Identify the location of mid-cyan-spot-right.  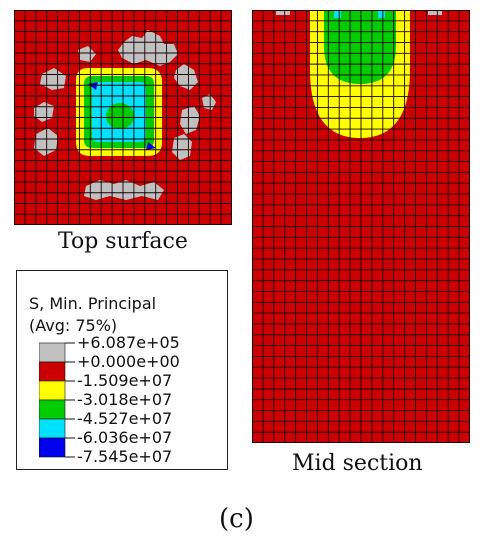
(381, 14).